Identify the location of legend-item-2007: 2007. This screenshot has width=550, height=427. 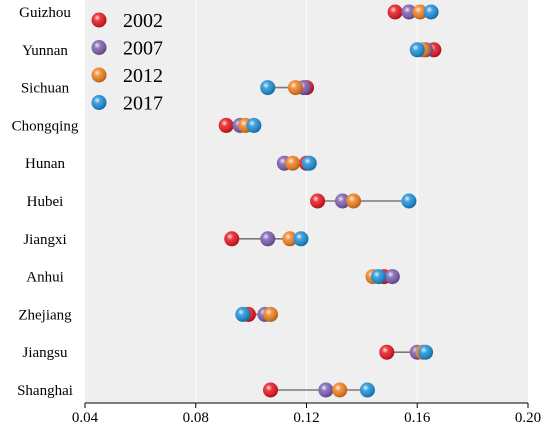
(127, 49).